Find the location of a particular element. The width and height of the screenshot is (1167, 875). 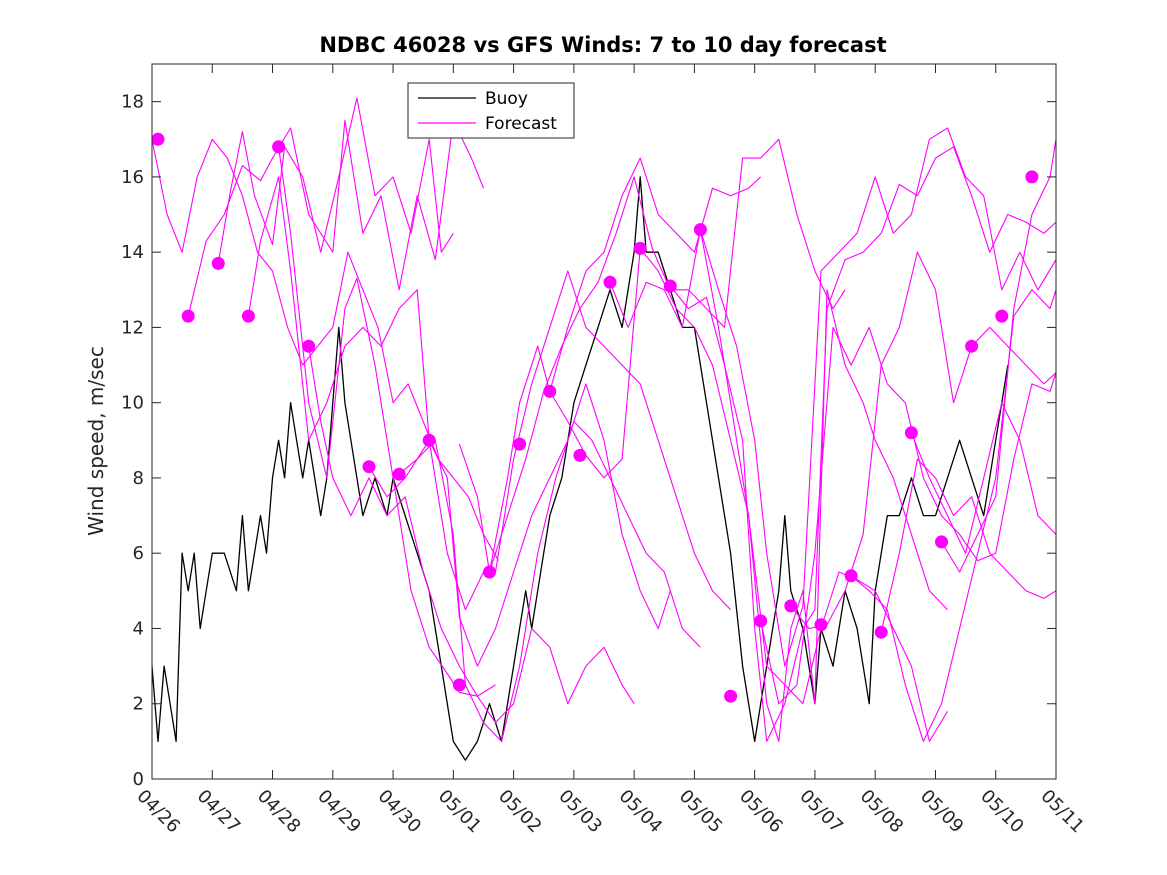

y-tick-label: 12 is located at coordinates (132, 327).